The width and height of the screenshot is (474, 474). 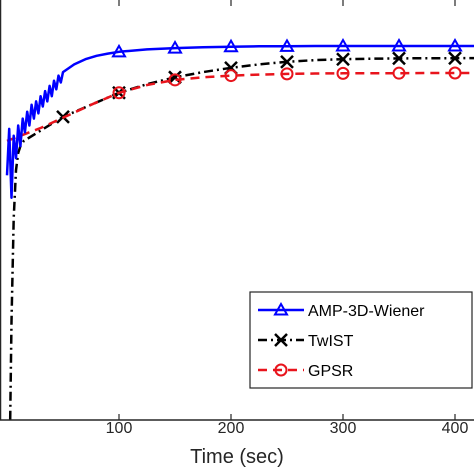 I want to click on x-tick-label: 200, so click(x=231, y=428).